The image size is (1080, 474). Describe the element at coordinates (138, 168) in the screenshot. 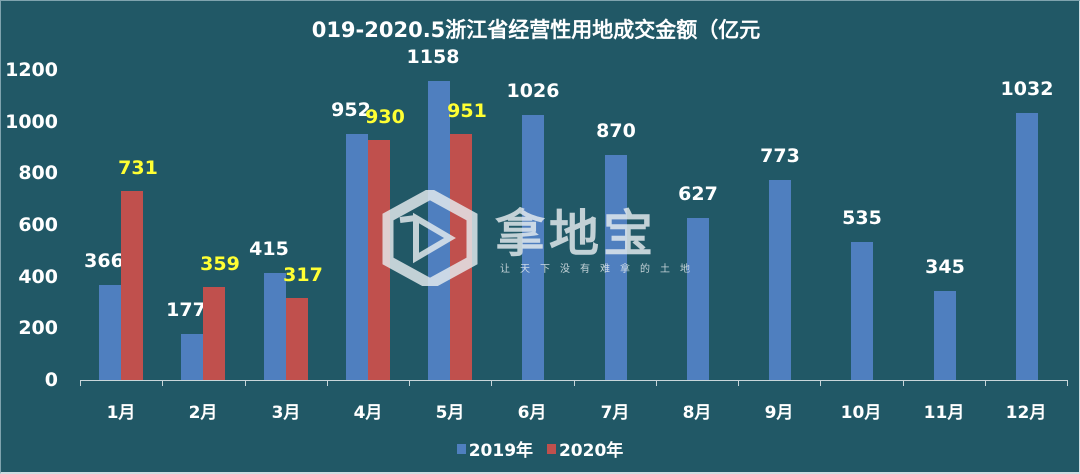

I see `data-label: 731` at that location.